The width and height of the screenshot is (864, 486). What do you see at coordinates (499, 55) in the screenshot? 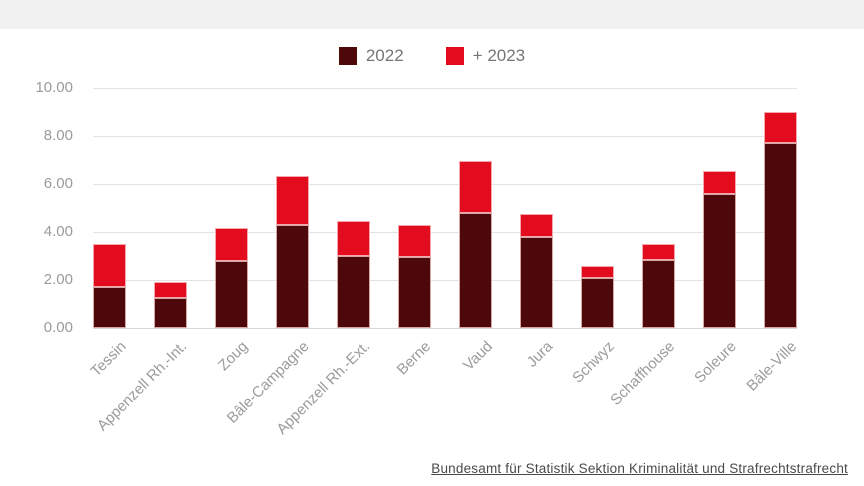
I see `legend-label: + 2023` at bounding box center [499, 55].